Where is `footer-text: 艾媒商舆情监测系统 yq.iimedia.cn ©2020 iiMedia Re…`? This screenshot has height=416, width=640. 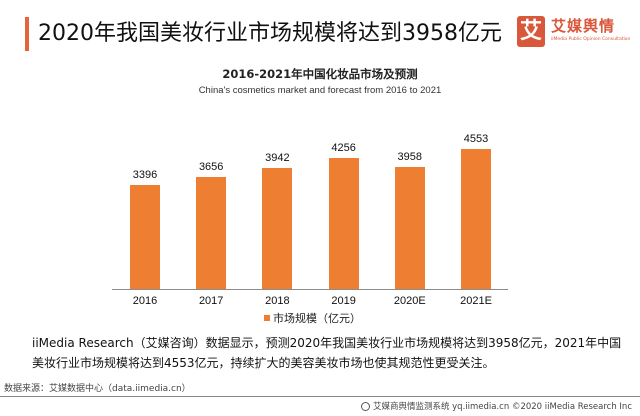 footer-text: 艾媒商舆情监测系统 yq.iimedia.cn ©2020 iiMedia Re… is located at coordinates (502, 407).